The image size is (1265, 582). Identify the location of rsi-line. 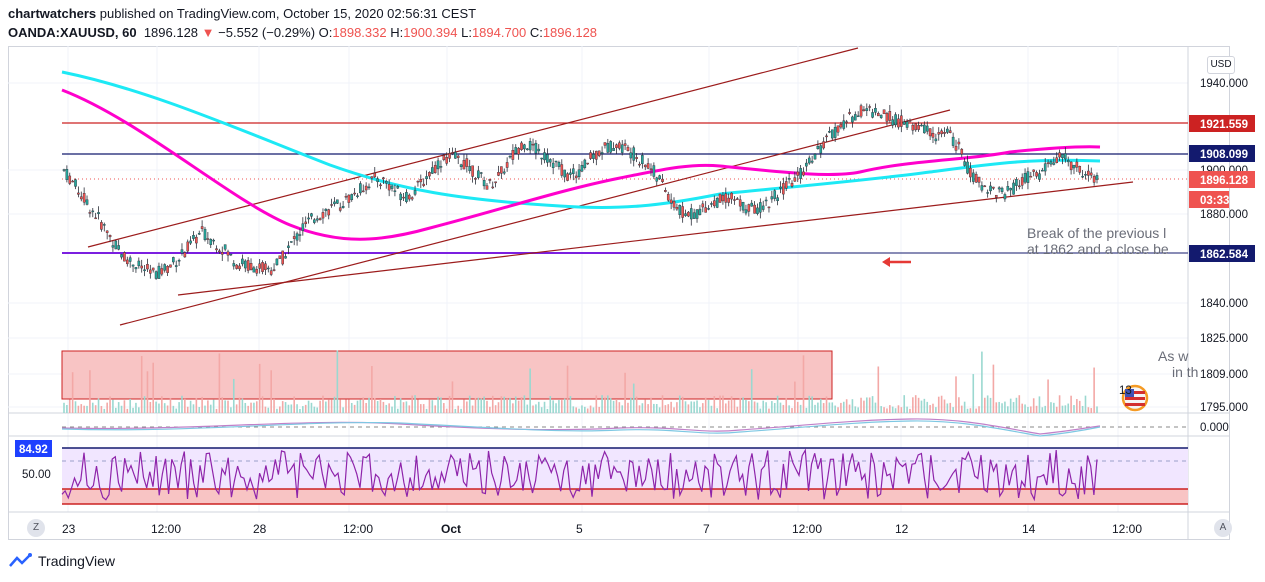
(579, 475).